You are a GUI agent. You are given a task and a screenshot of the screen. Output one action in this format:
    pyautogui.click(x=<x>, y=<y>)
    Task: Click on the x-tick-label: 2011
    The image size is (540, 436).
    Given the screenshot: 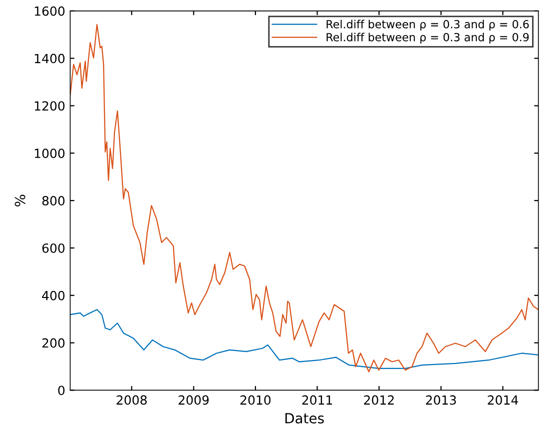 What is the action you would take?
    pyautogui.click(x=317, y=400)
    